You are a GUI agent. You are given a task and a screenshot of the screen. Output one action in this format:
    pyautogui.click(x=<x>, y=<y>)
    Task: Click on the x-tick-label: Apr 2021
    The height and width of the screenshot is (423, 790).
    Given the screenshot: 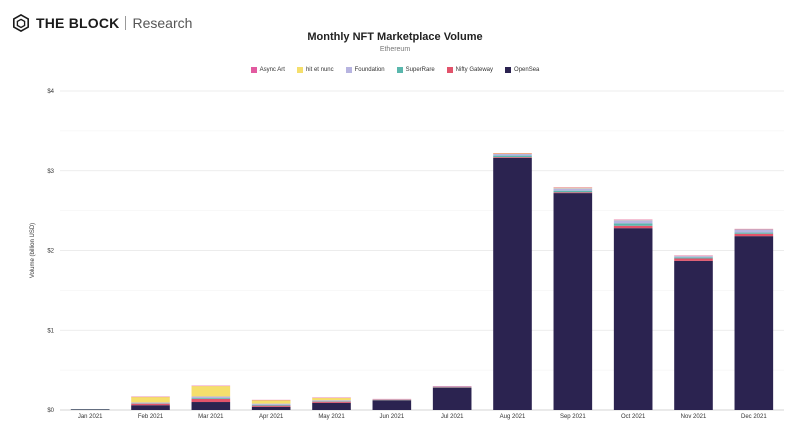 What is the action you would take?
    pyautogui.click(x=271, y=417)
    